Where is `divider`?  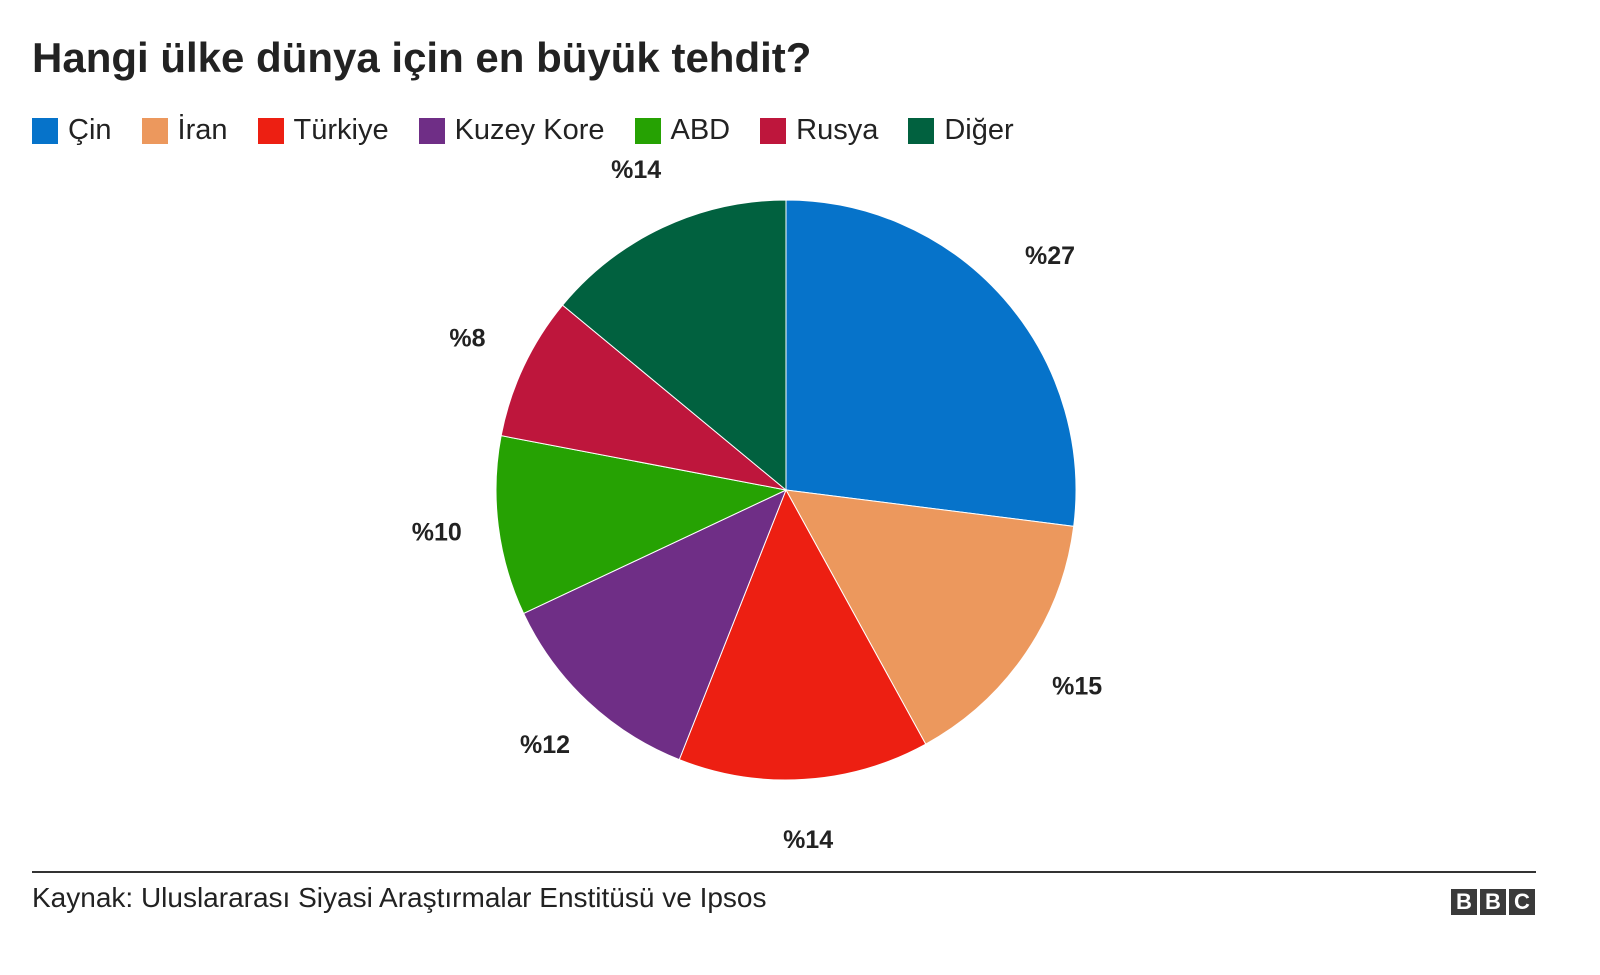
divider is located at coordinates (784, 872).